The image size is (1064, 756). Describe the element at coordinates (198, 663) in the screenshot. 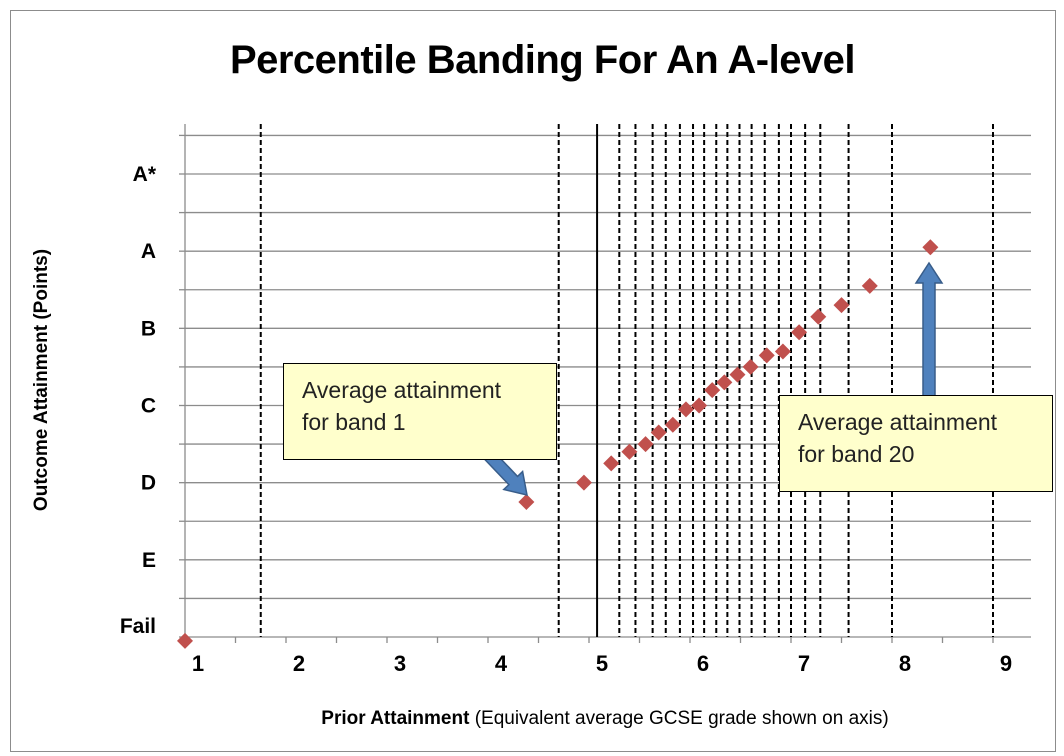

I see `x-tick-label: 1` at that location.